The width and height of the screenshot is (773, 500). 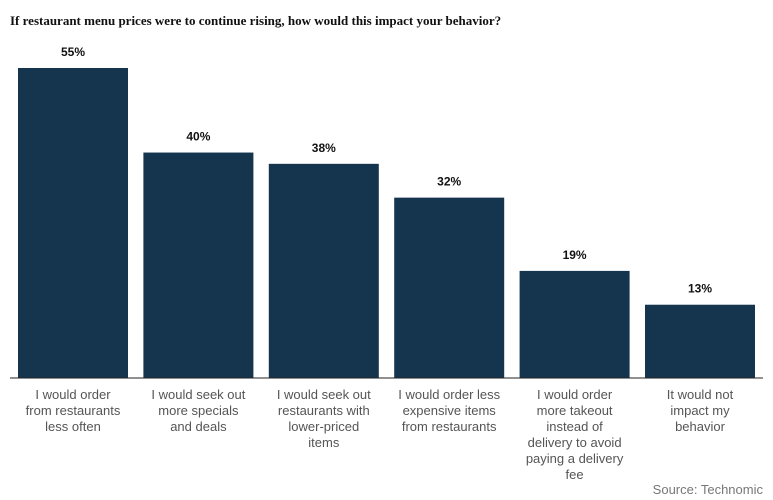 What do you see at coordinates (700, 410) in the screenshot?
I see `category-label: It would not impact my behavior` at bounding box center [700, 410].